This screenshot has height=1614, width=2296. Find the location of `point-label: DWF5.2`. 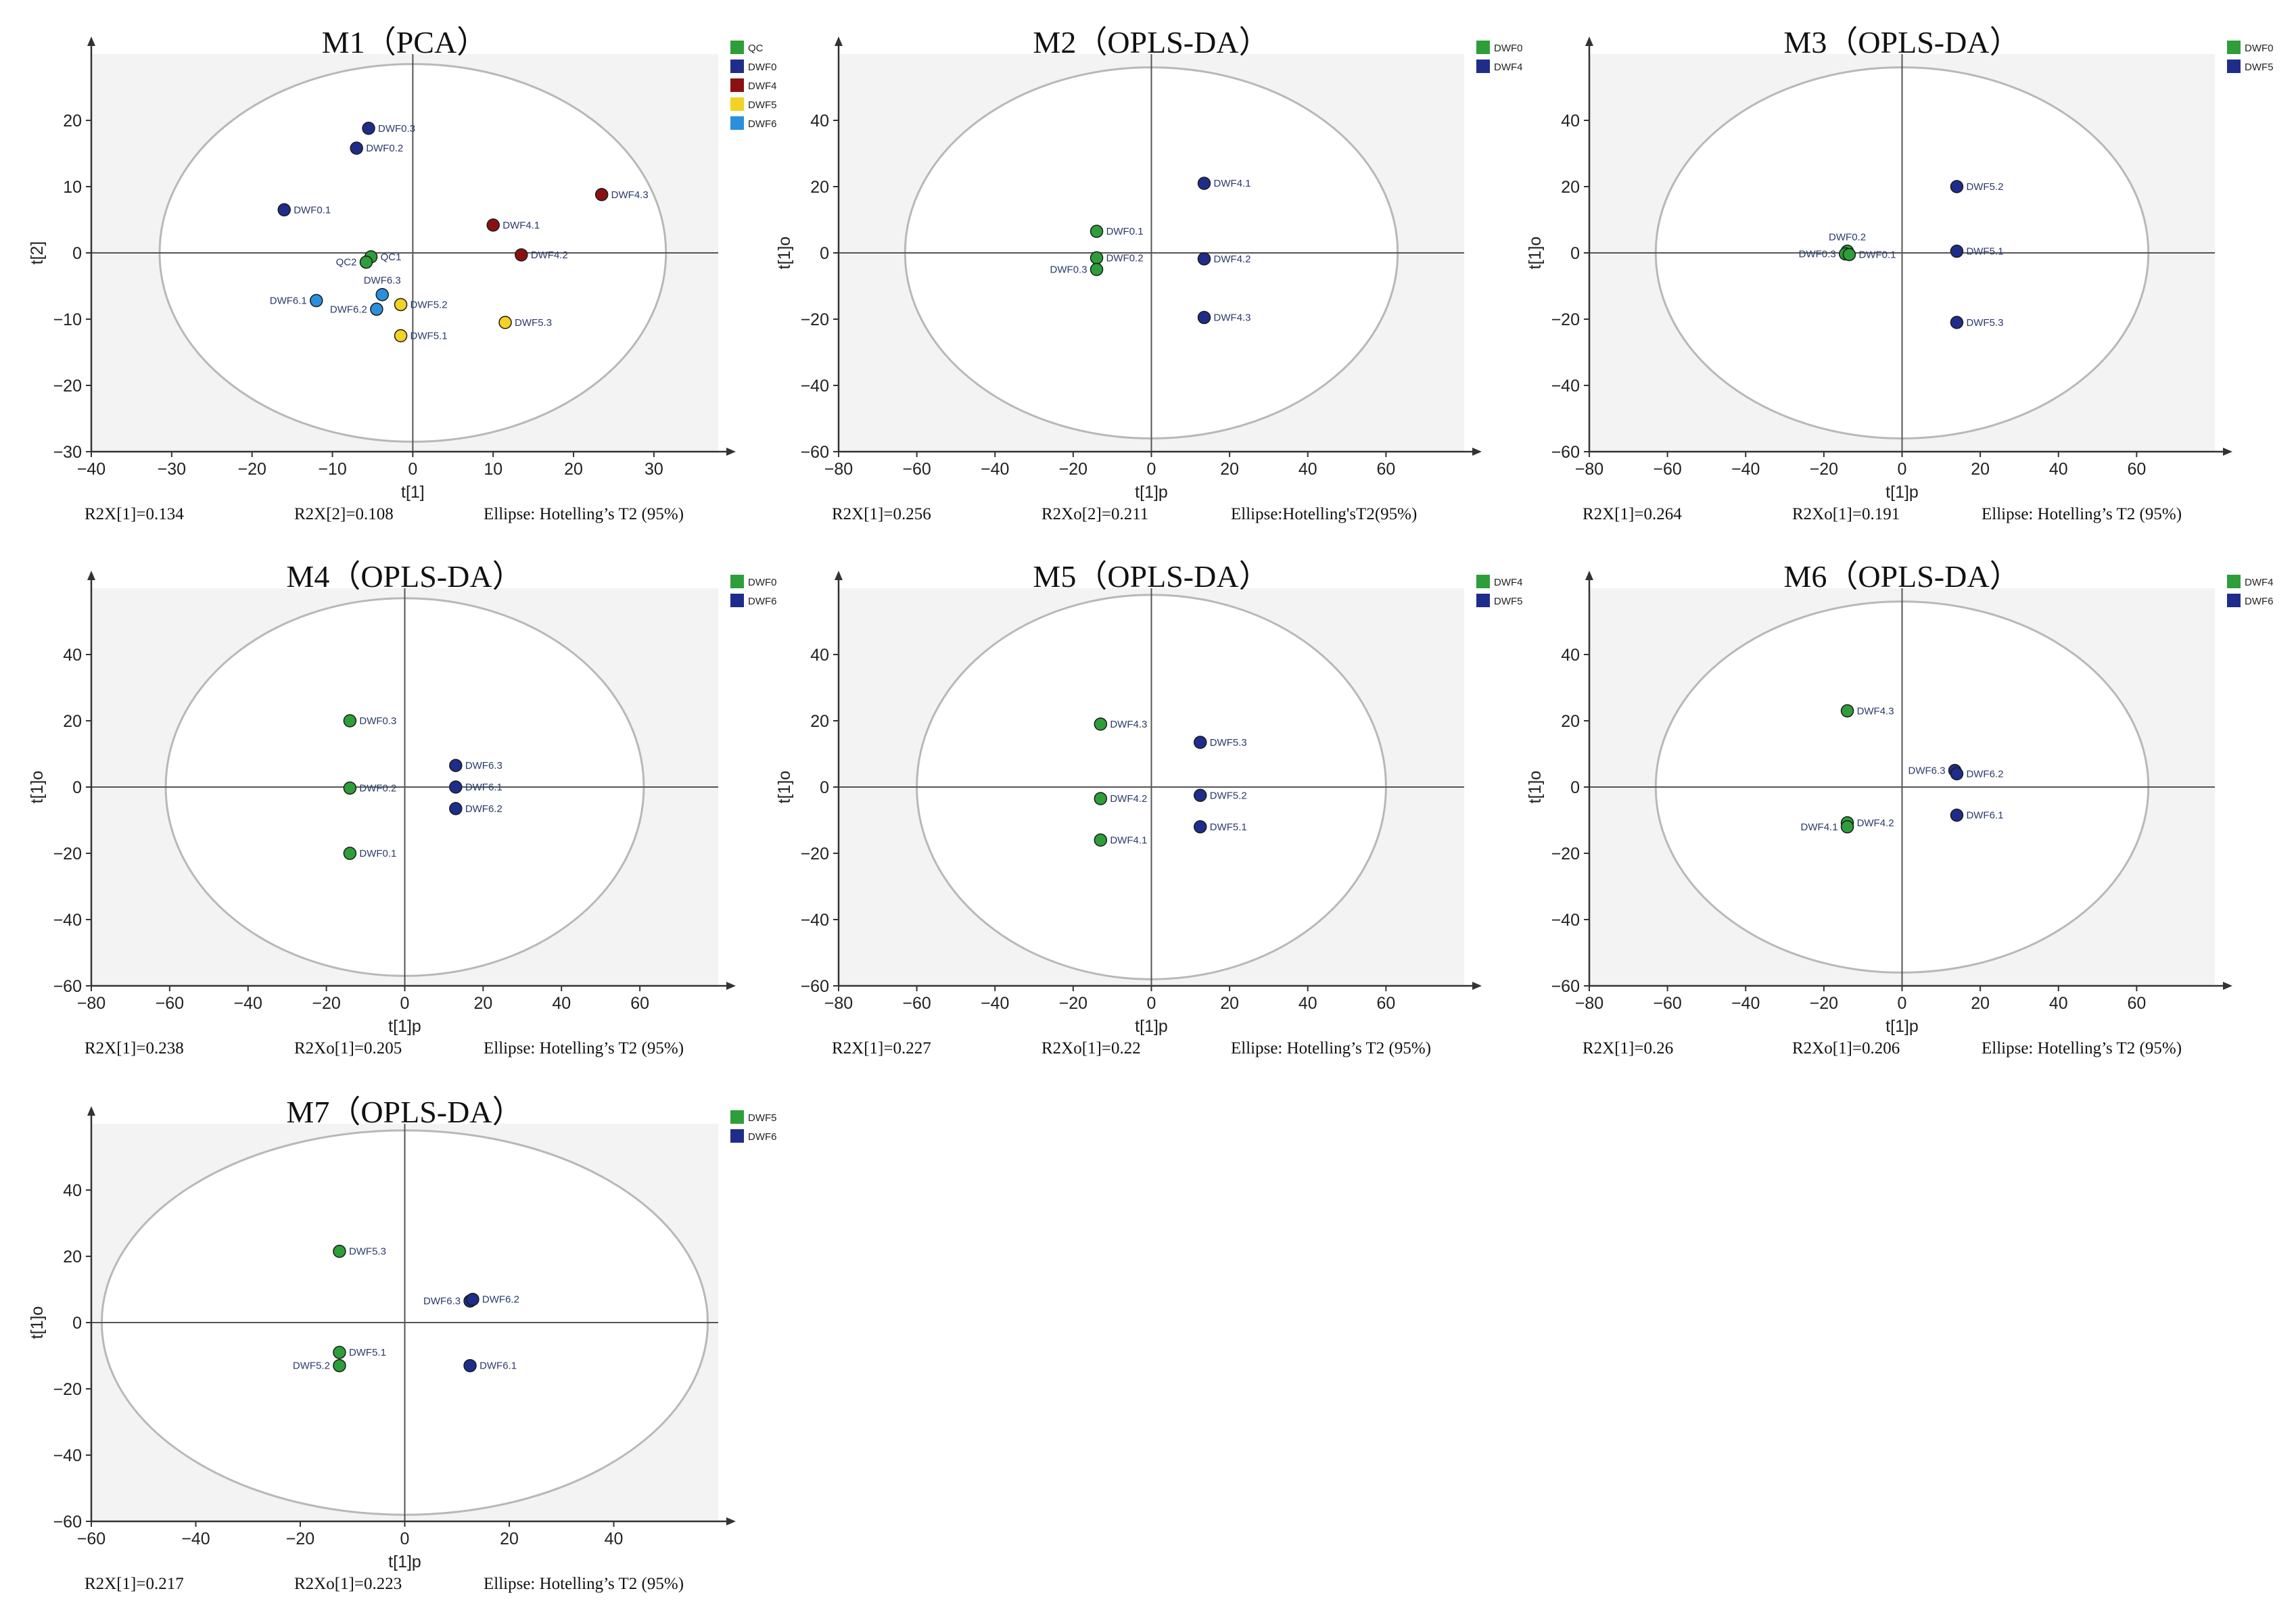

point-label: DWF5.2 is located at coordinates (312, 1366).